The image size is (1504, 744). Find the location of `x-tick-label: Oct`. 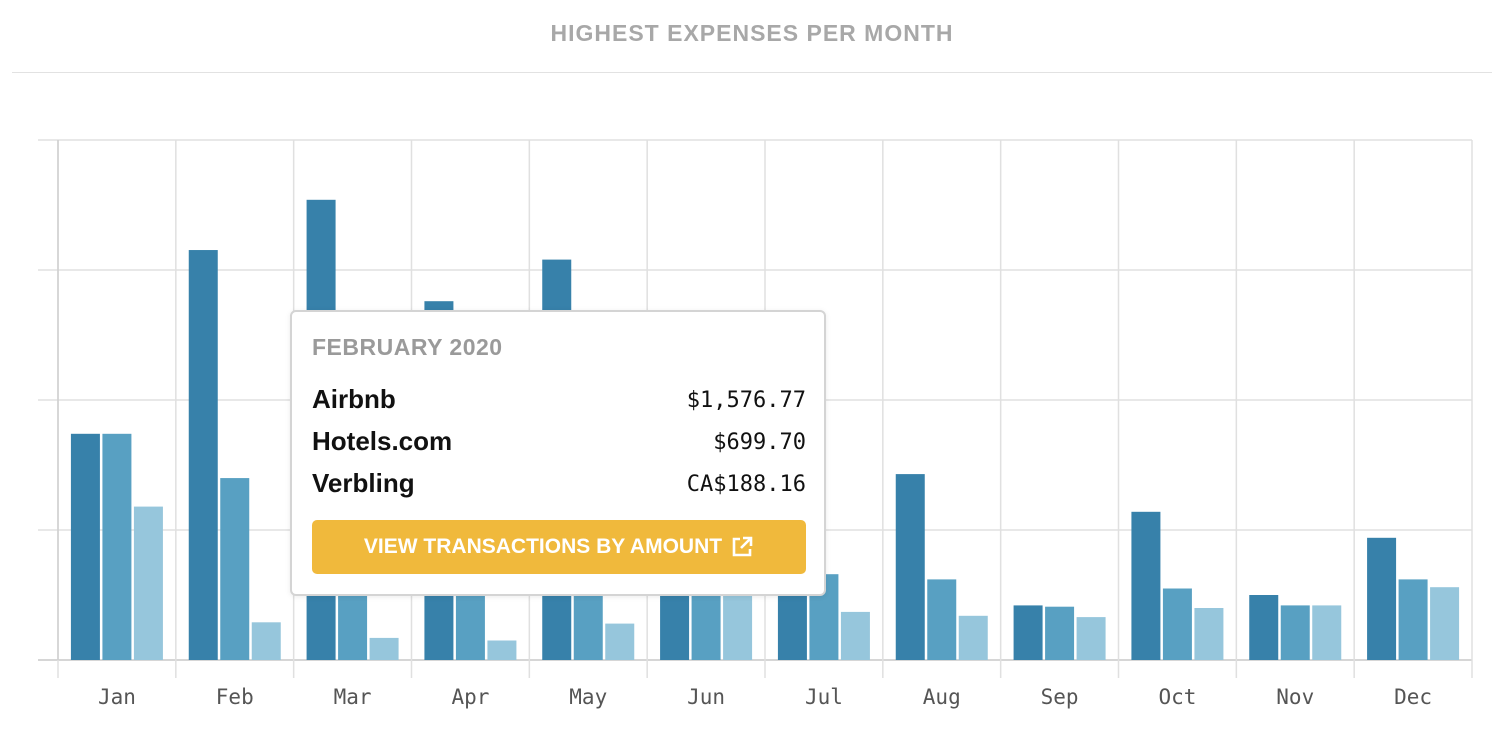

x-tick-label: Oct is located at coordinates (1177, 697).